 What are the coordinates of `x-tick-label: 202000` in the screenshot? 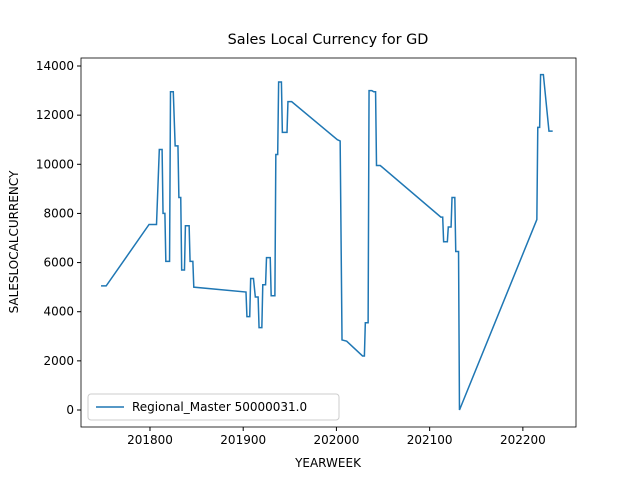 It's located at (337, 440).